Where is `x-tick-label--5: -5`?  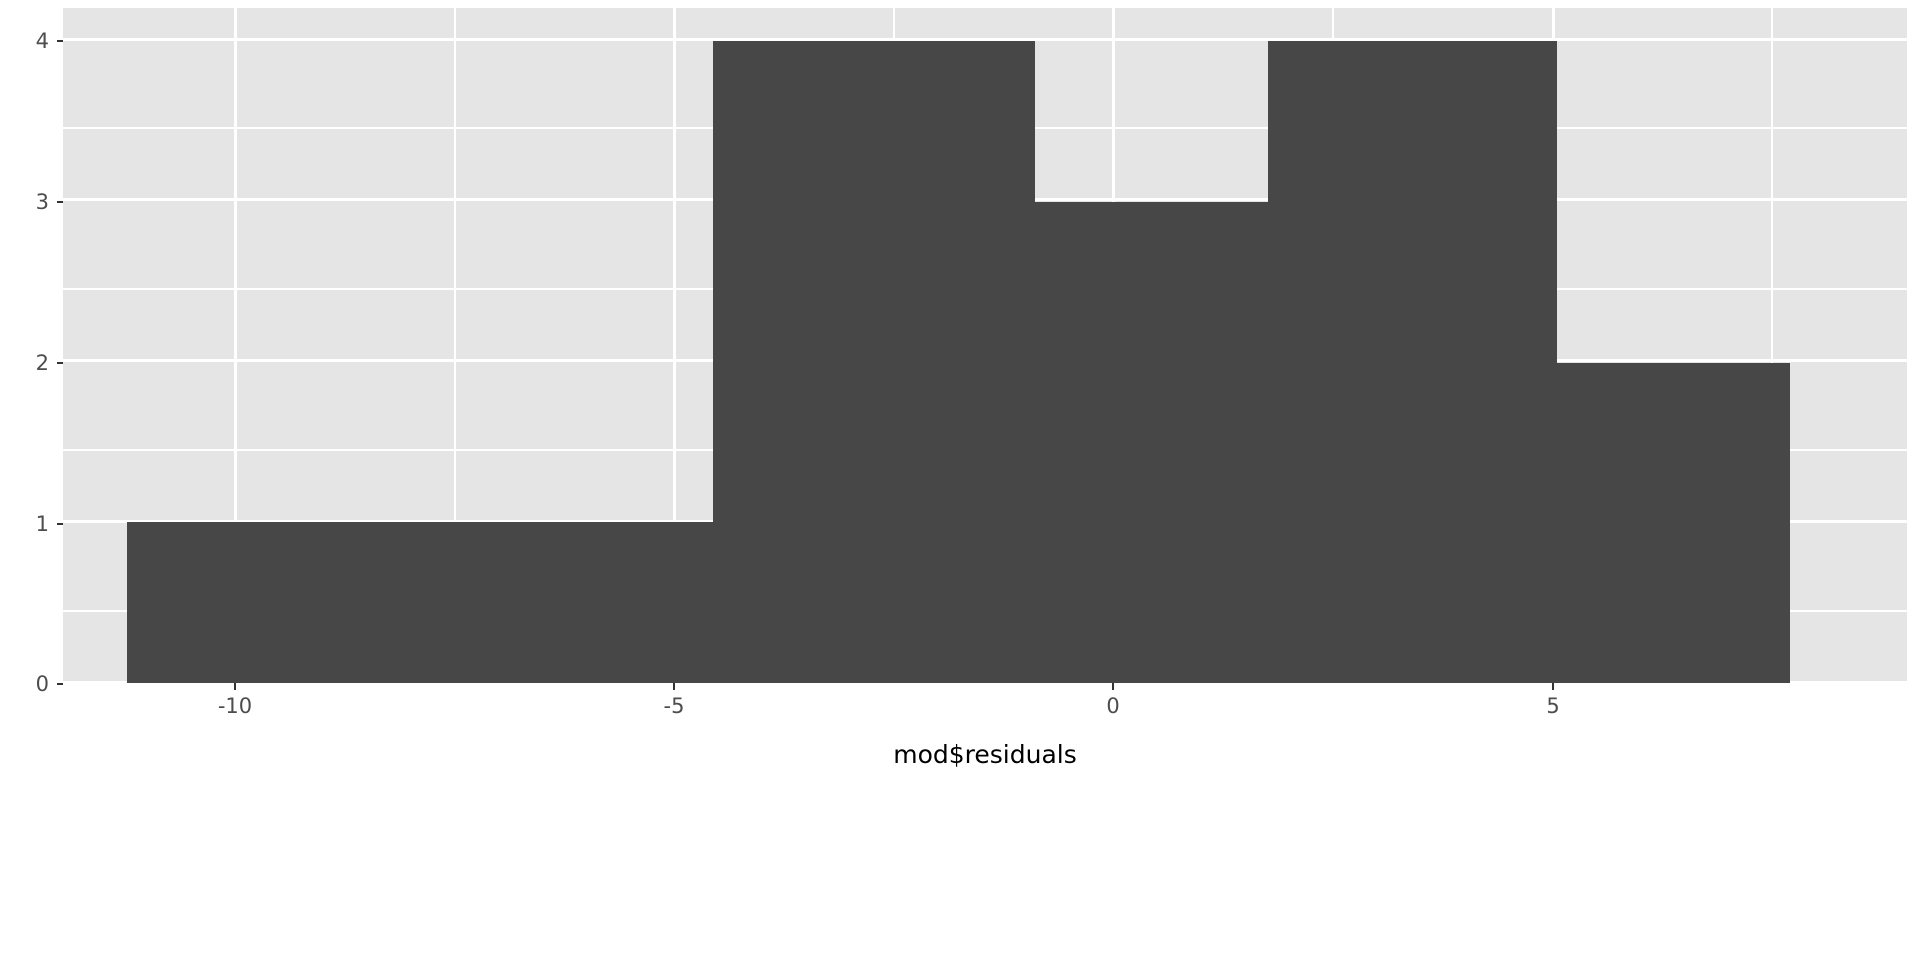
x-tick-label--5: -5 is located at coordinates (674, 706).